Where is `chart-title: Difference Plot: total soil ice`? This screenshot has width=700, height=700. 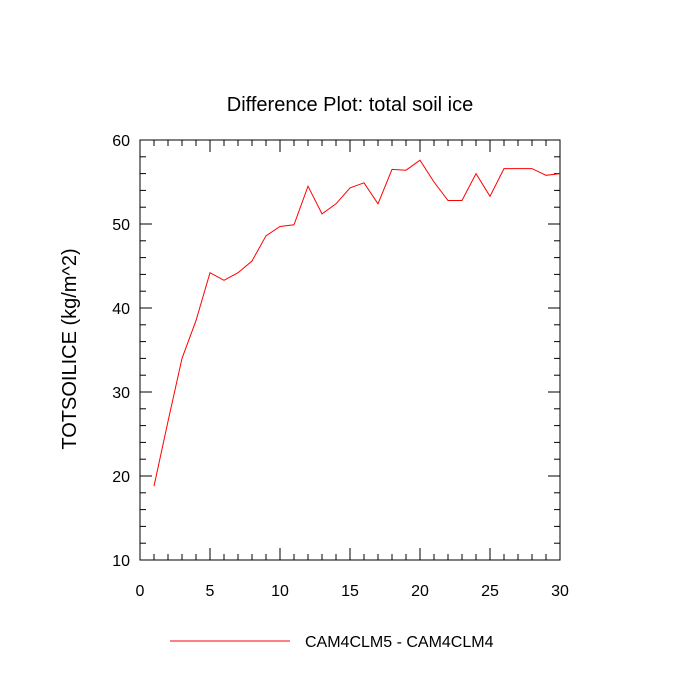
chart-title: Difference Plot: total soil ice is located at coordinates (350, 105).